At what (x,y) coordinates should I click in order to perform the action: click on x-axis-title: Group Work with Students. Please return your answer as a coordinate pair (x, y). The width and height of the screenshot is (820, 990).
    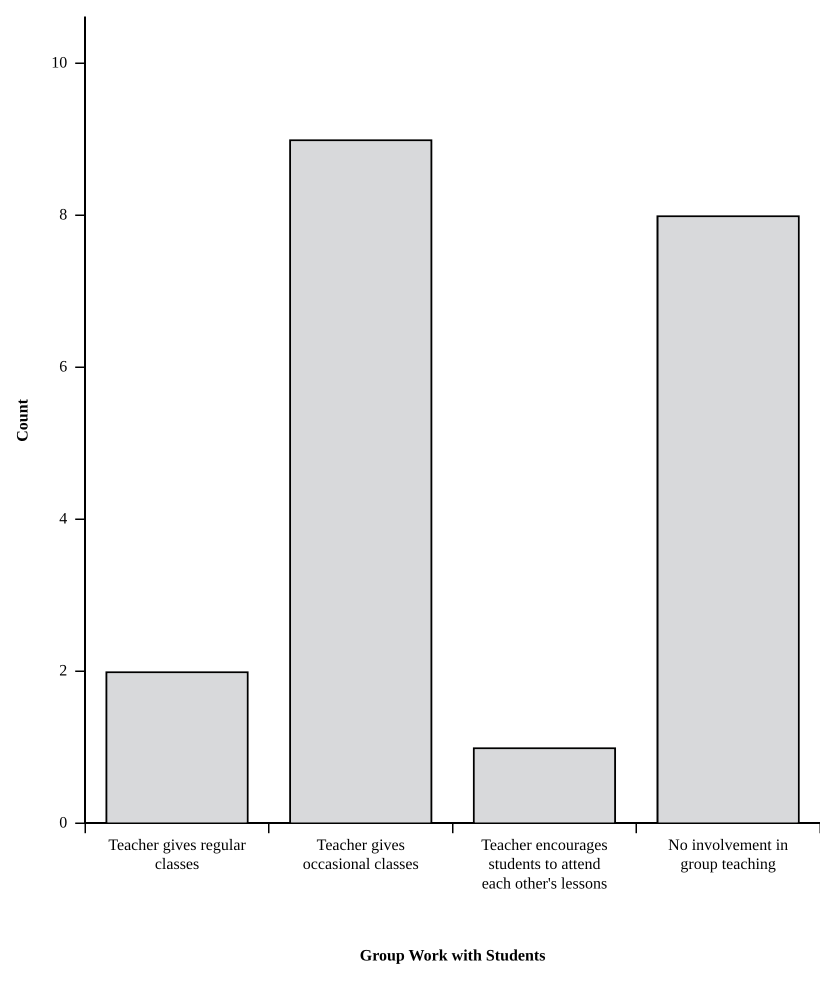
    Looking at the image, I should click on (453, 956).